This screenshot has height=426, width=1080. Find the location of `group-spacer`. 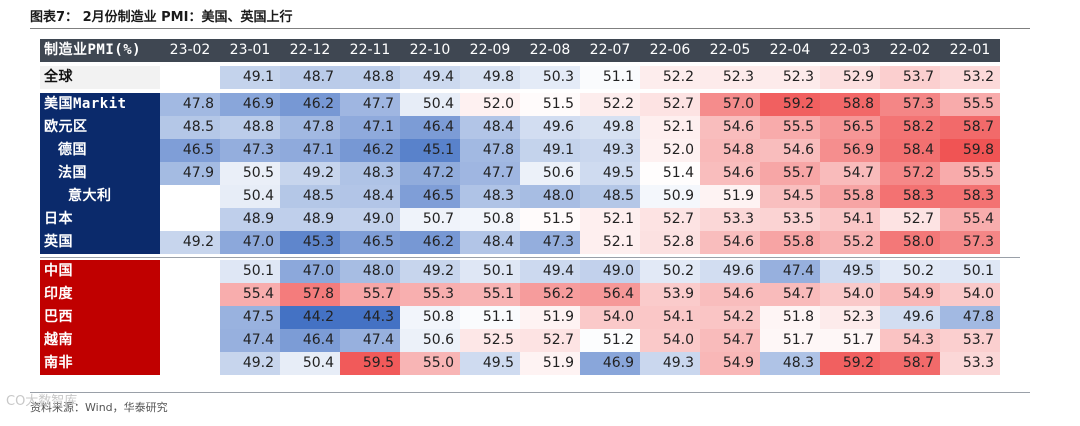

group-spacer is located at coordinates (530, 257).